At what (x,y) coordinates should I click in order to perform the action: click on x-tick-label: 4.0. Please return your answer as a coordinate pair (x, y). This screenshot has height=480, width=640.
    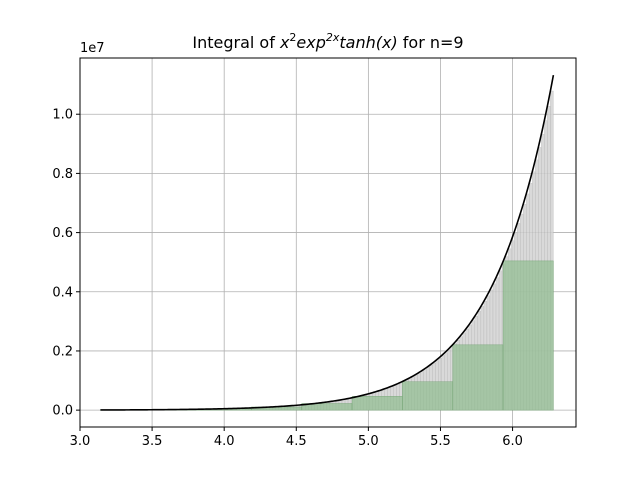
    Looking at the image, I should click on (224, 441).